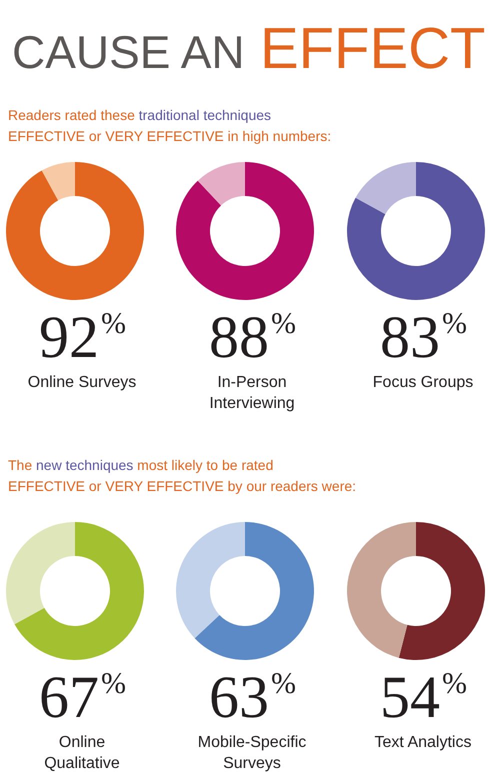 Image resolution: width=497 pixels, height=783 pixels. Describe the element at coordinates (423, 382) in the screenshot. I see `text: Focus Groups` at that location.